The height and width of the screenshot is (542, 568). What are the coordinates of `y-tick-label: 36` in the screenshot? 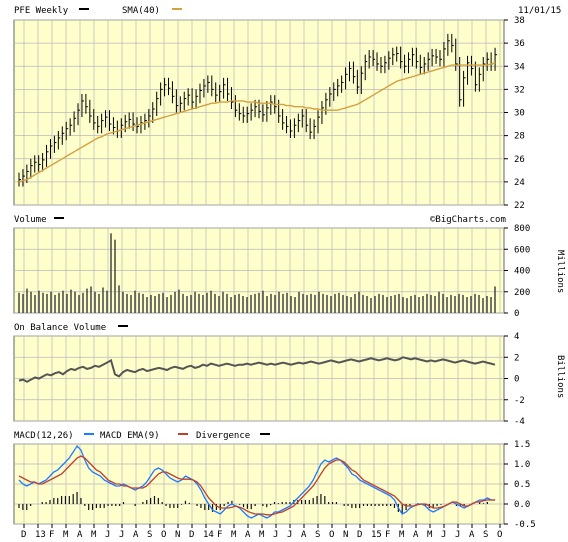 It's located at (519, 44).